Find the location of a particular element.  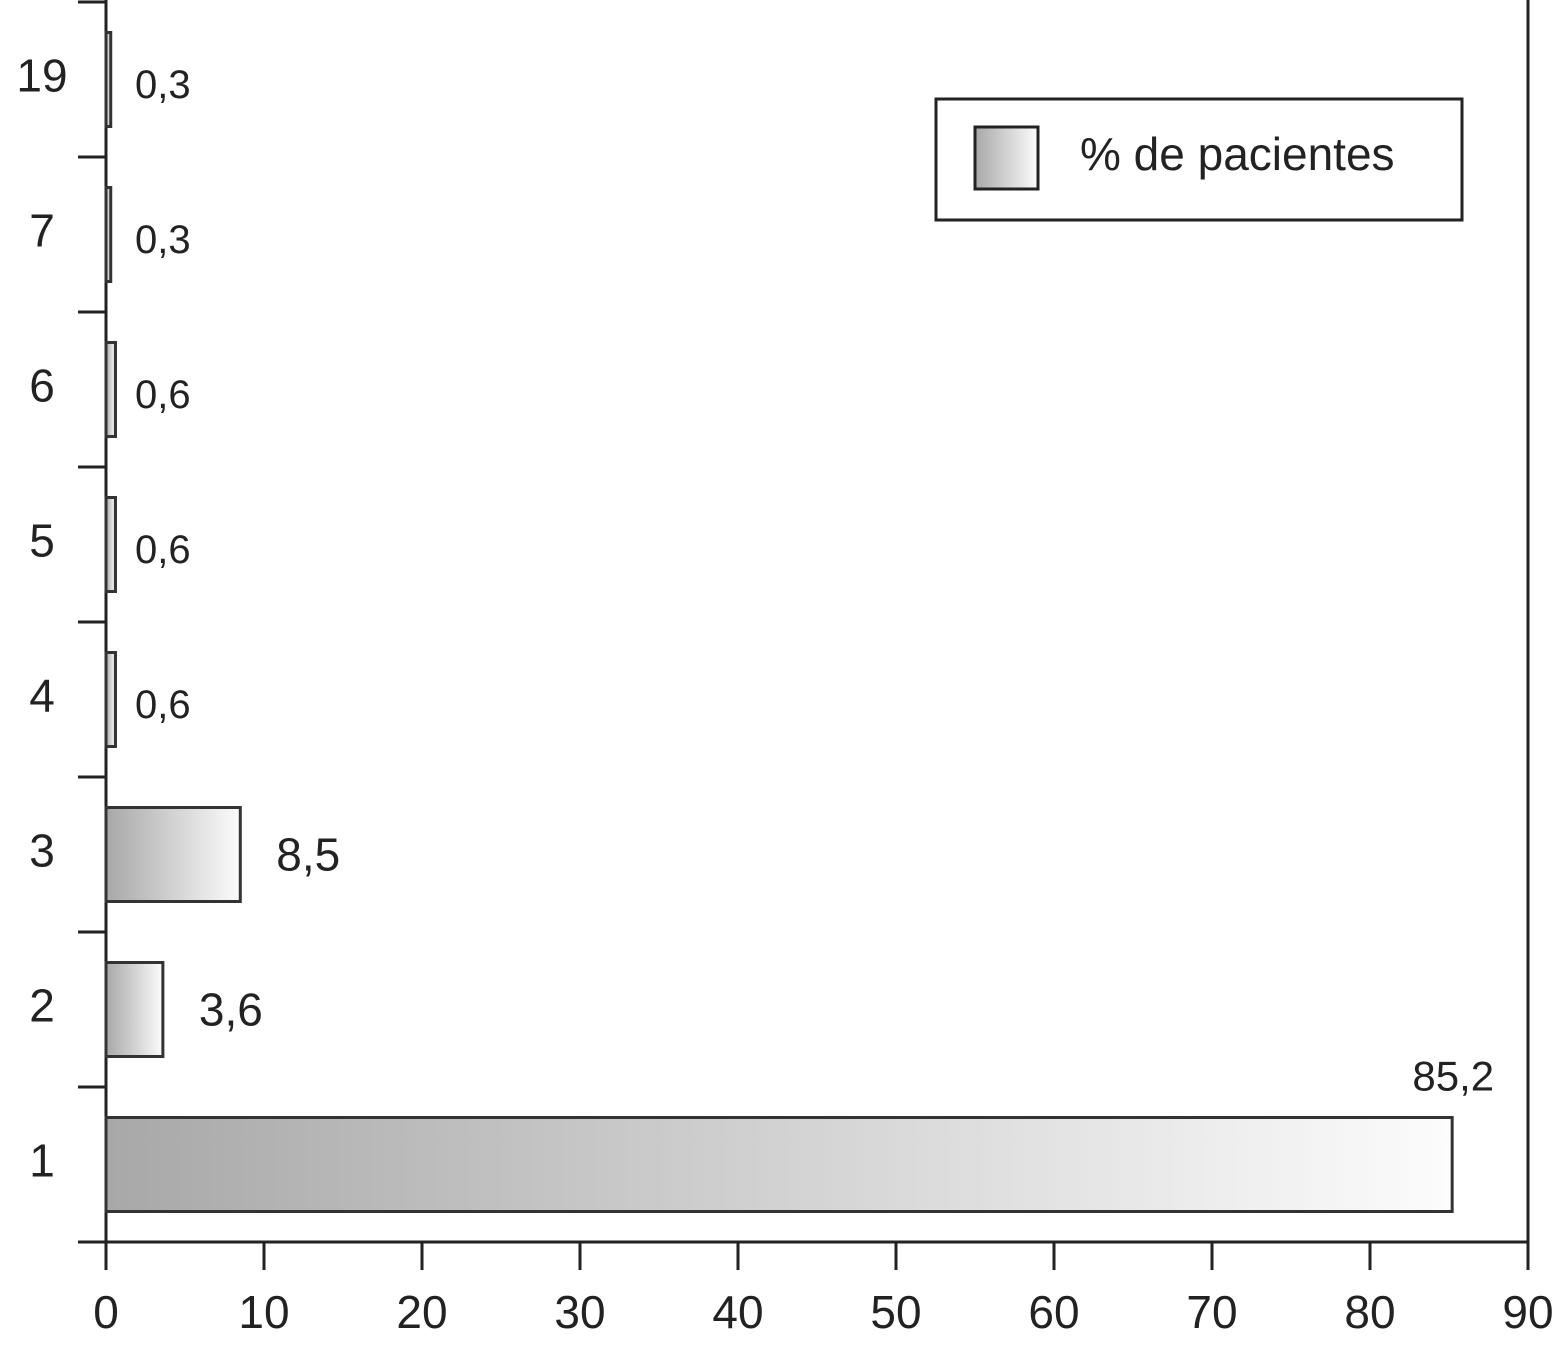

x-tick-label: 30 is located at coordinates (579, 1312).